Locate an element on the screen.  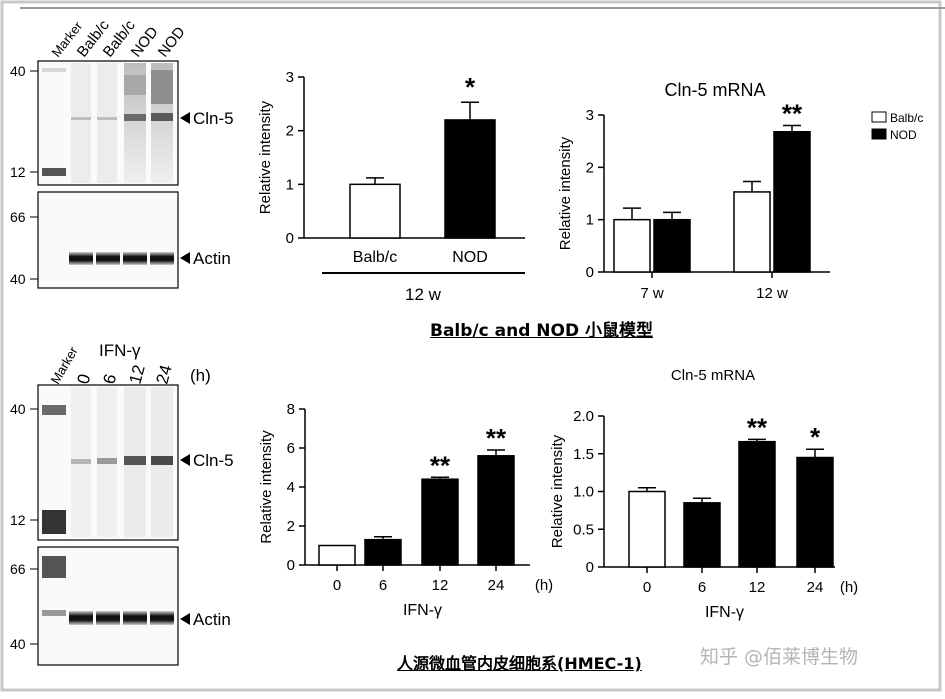
chart-protein-12w: 0 1 2 3 Relative intensity Balb/c NOD * 12 w is located at coordinates (391, 186).